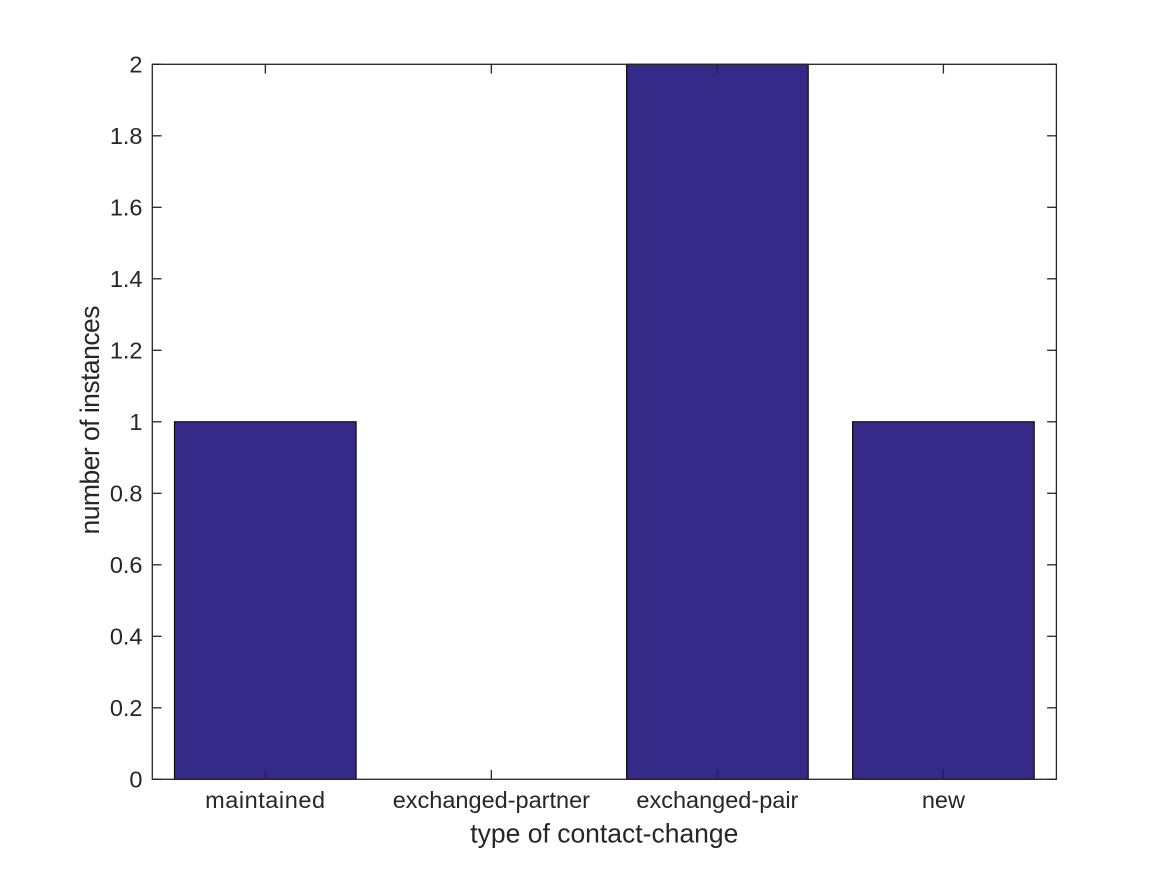 This screenshot has height=875, width=1167. Describe the element at coordinates (135, 780) in the screenshot. I see `svg-text: 0` at that location.